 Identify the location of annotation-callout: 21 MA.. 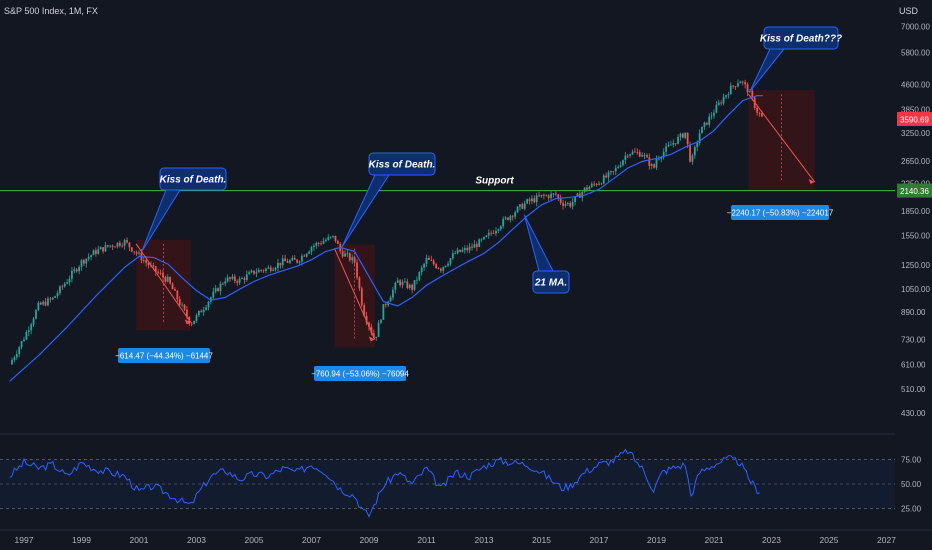
(546, 254).